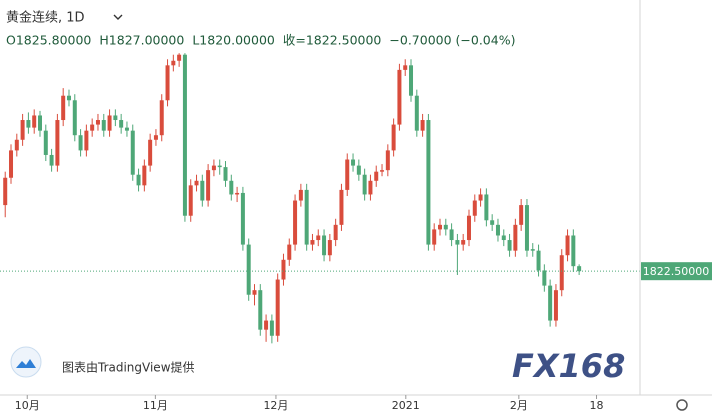 The height and width of the screenshot is (414, 712). I want to click on attribution: 图表由TradingView提供, so click(128, 367).